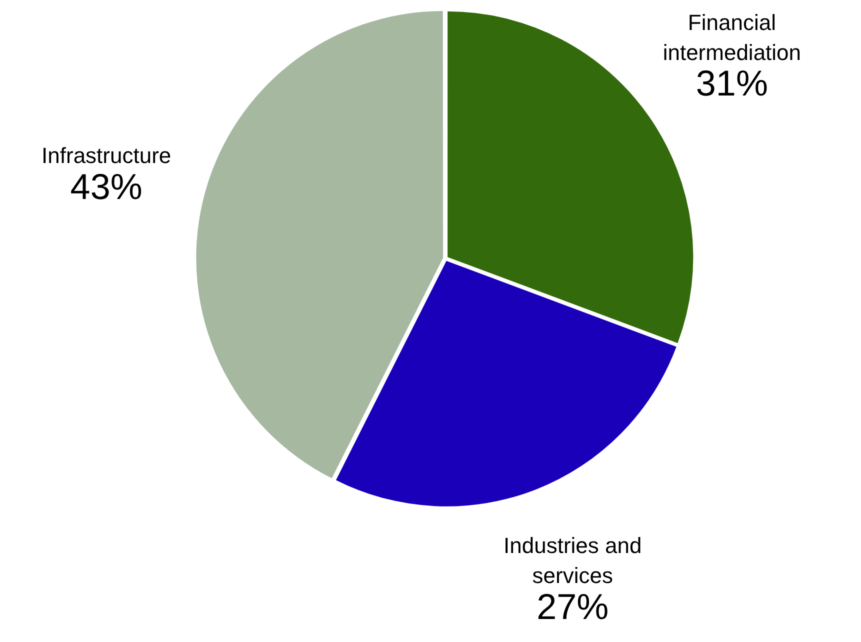 The image size is (861, 642). What do you see at coordinates (572, 607) in the screenshot?
I see `data-label: 27%` at bounding box center [572, 607].